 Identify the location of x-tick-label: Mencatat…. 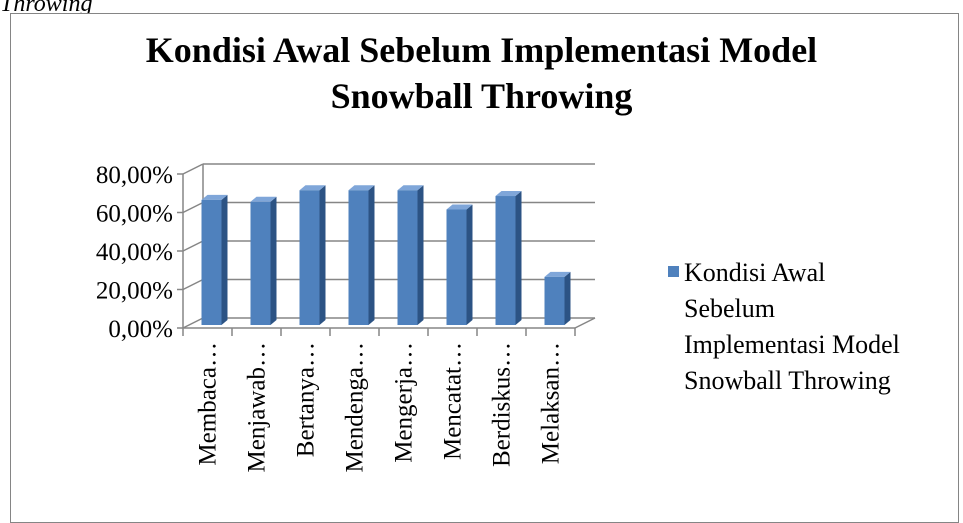
(453, 401).